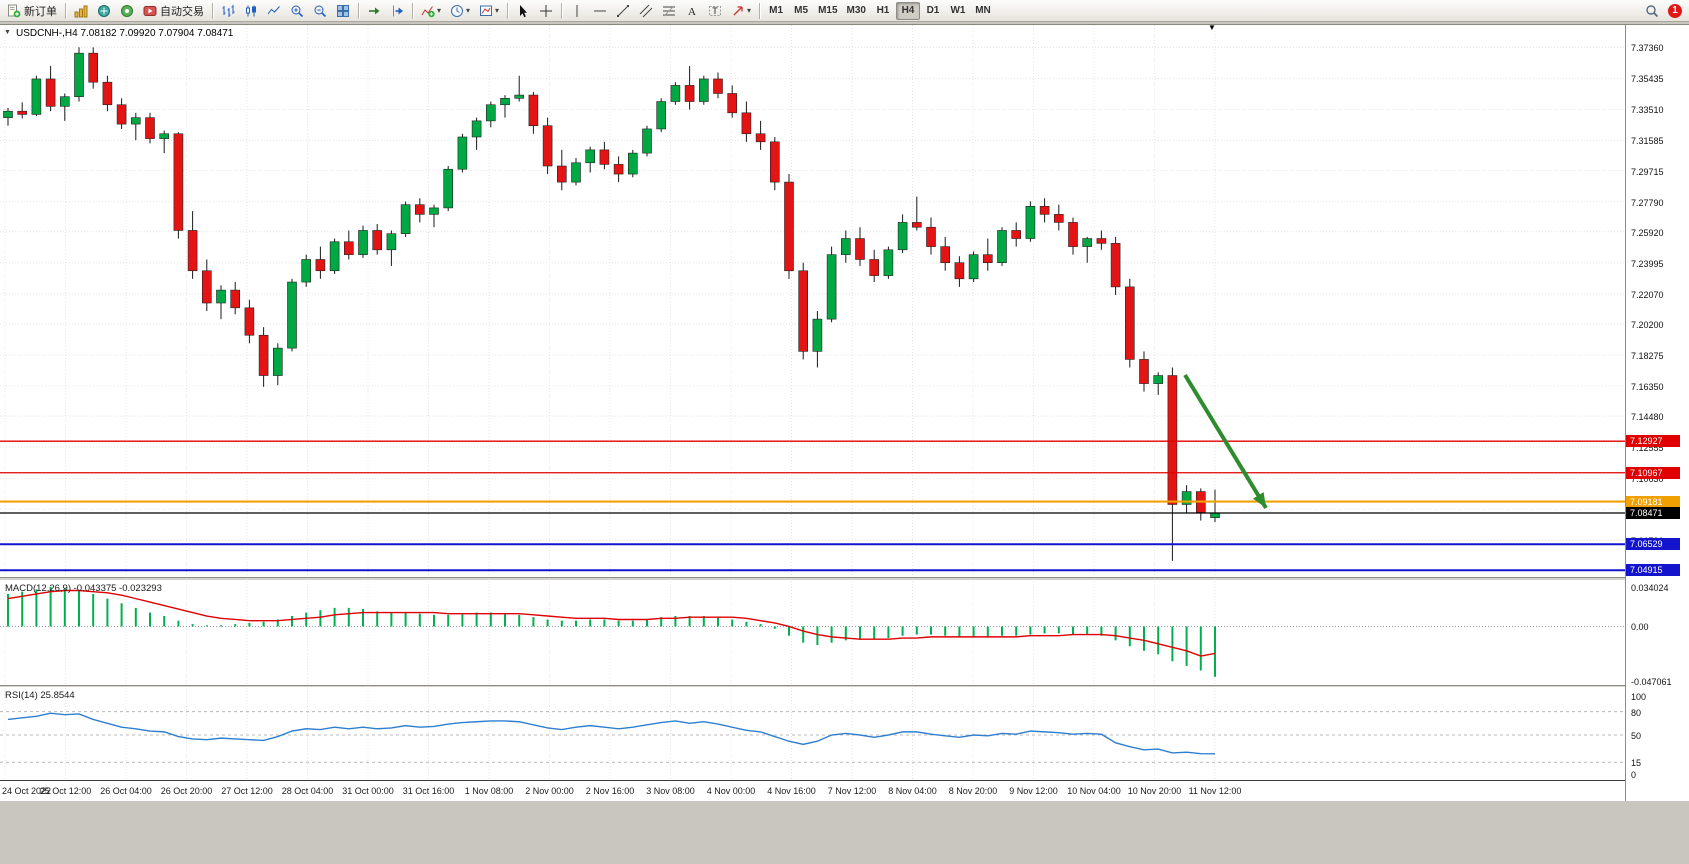 This screenshot has height=864, width=1689. I want to click on rsi-scale-label: 15, so click(1636, 763).